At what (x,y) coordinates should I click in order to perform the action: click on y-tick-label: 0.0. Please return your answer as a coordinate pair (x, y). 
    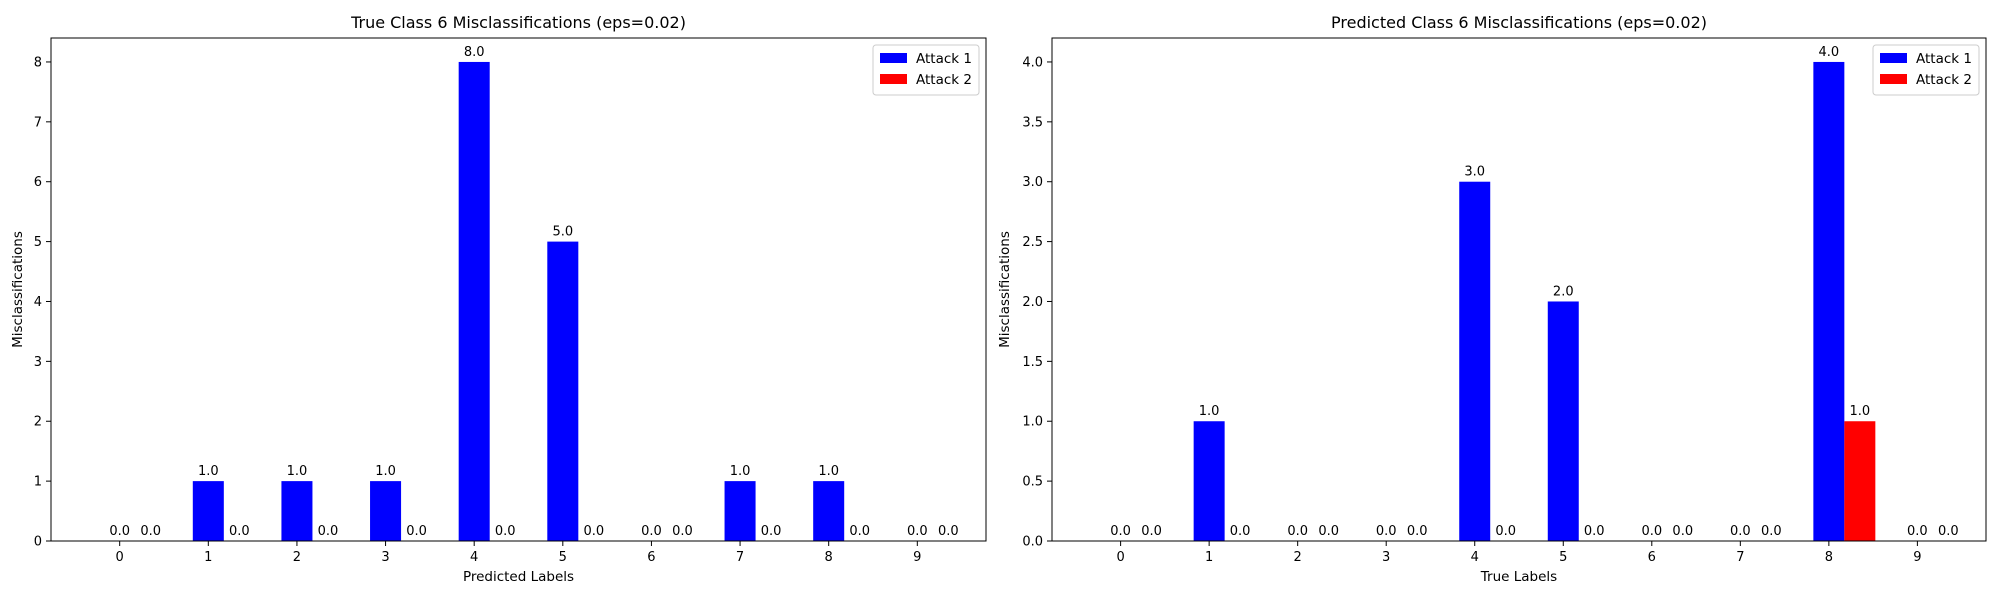
    Looking at the image, I should click on (1032, 542).